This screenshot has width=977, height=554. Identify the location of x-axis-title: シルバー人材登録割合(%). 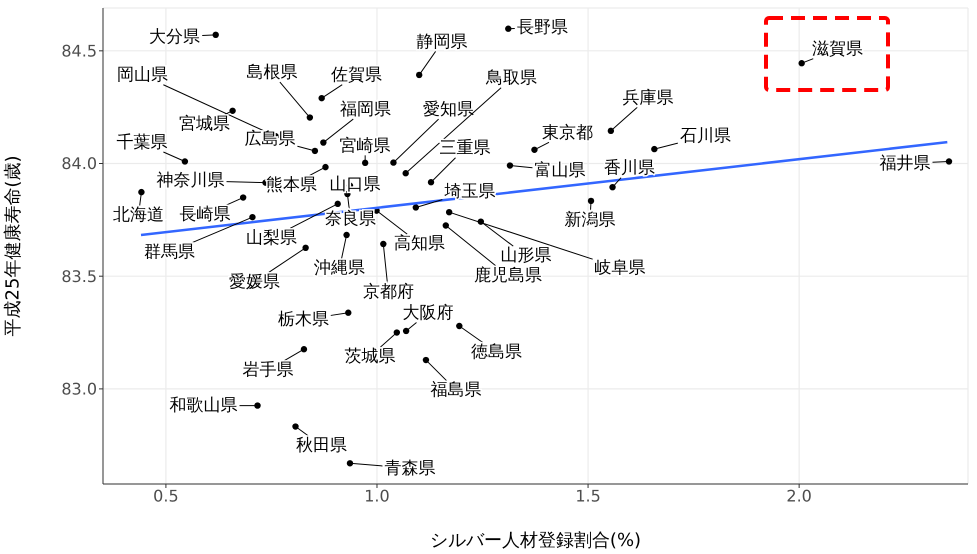
(536, 540).